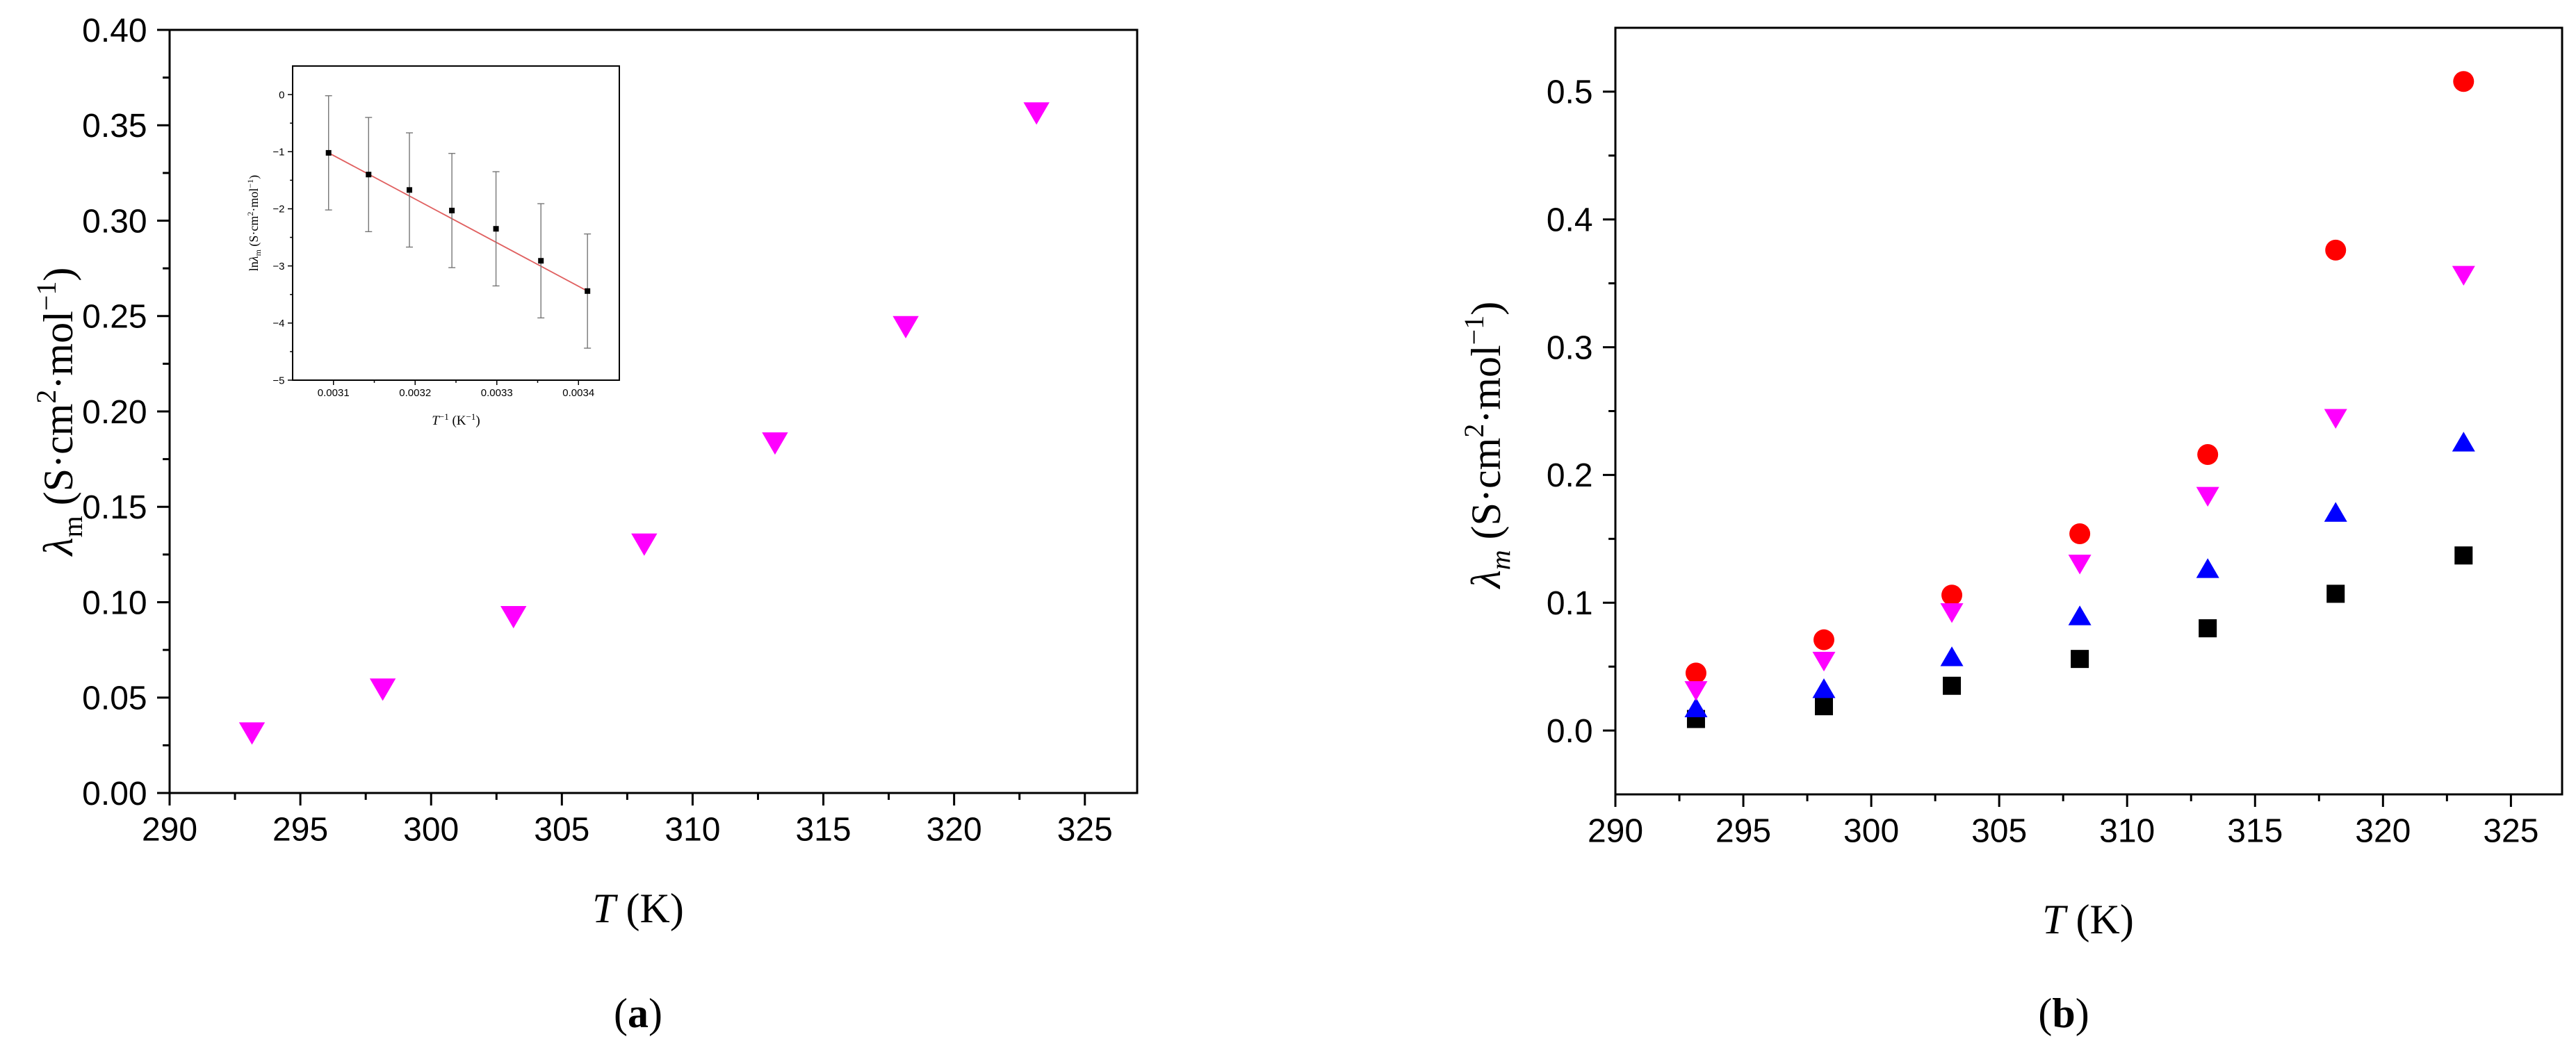  What do you see at coordinates (278, 209) in the screenshot?
I see `y-tick-label: −2` at bounding box center [278, 209].